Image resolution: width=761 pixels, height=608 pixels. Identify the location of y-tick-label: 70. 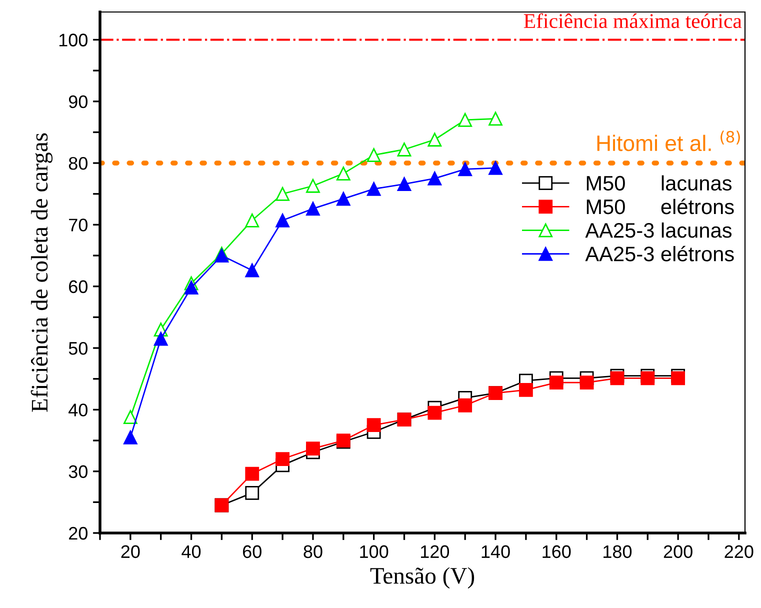
(78, 225).